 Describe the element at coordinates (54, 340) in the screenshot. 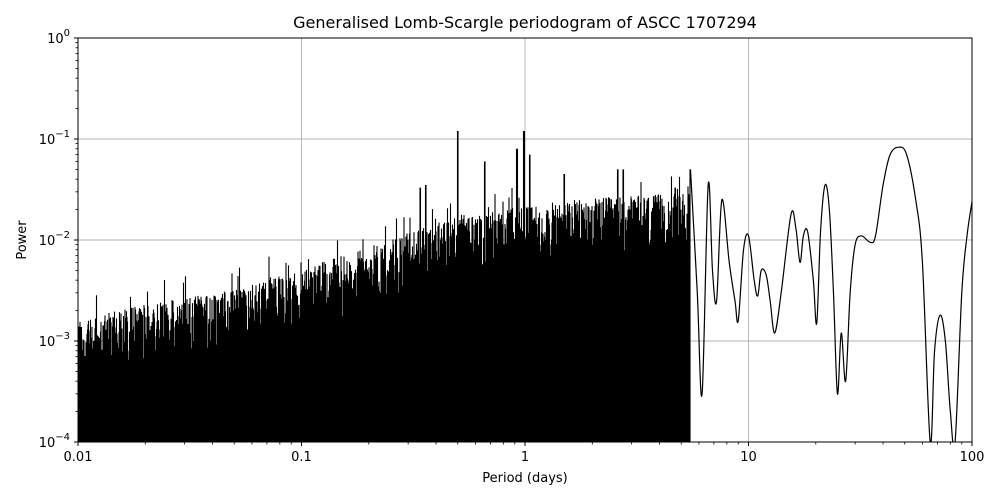

I see `y-tick-label: 10⁻³` at that location.